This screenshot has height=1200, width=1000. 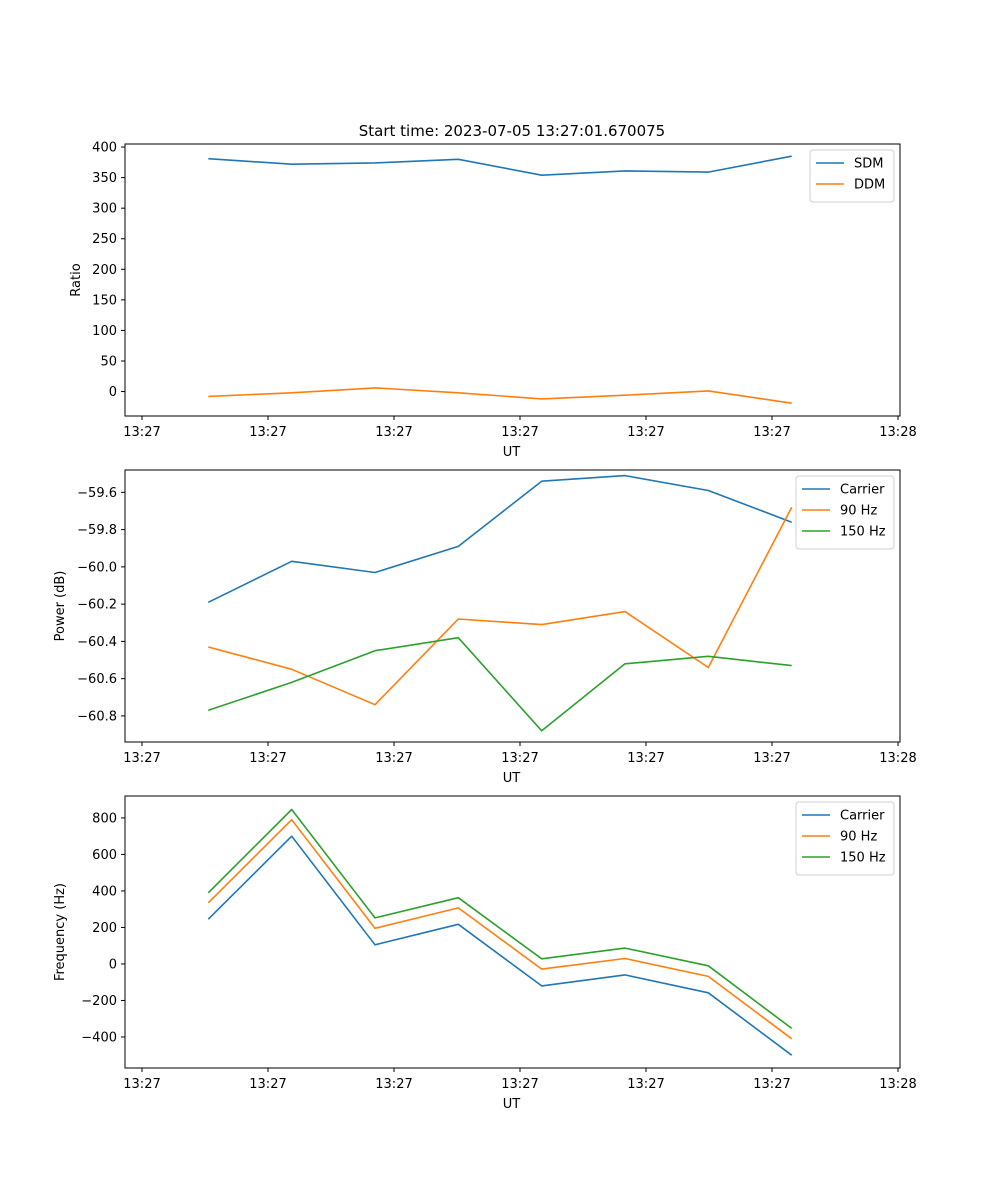 I want to click on series-line-sdm, so click(x=500, y=165).